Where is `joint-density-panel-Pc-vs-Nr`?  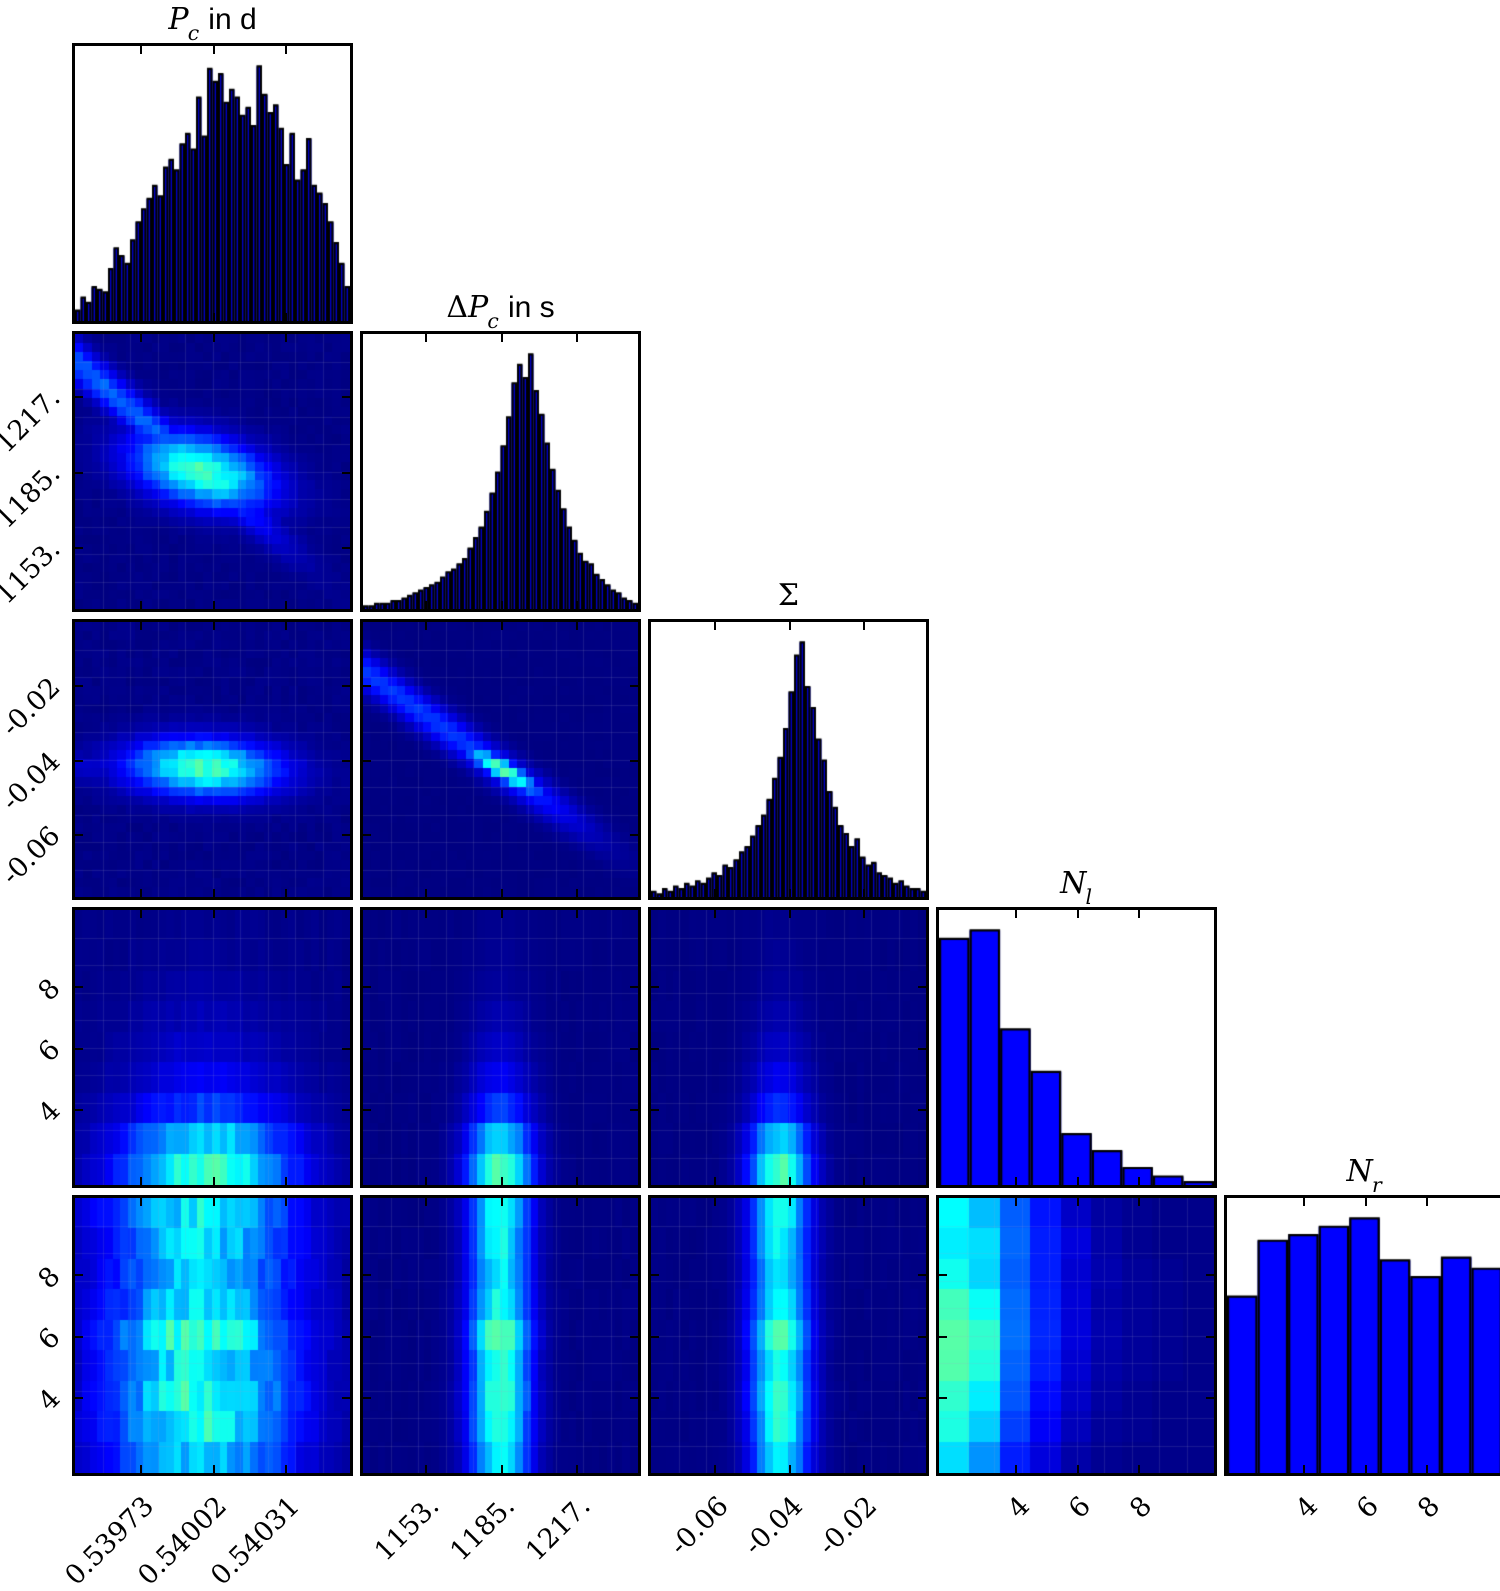 joint-density-panel-Pc-vs-Nr is located at coordinates (212, 1335).